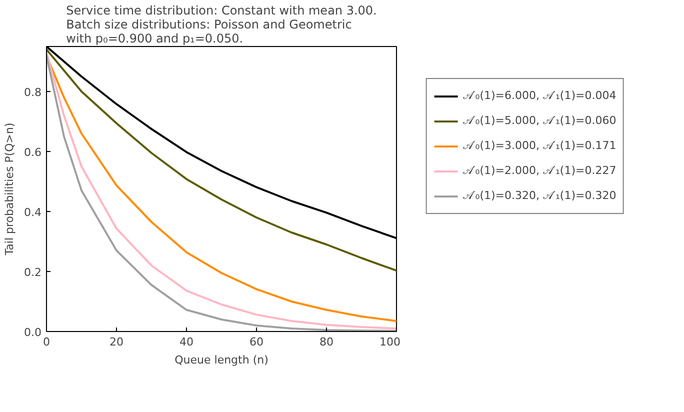 This screenshot has width=684, height=412. What do you see at coordinates (257, 342) in the screenshot?
I see `x-tick-label: 60` at bounding box center [257, 342].